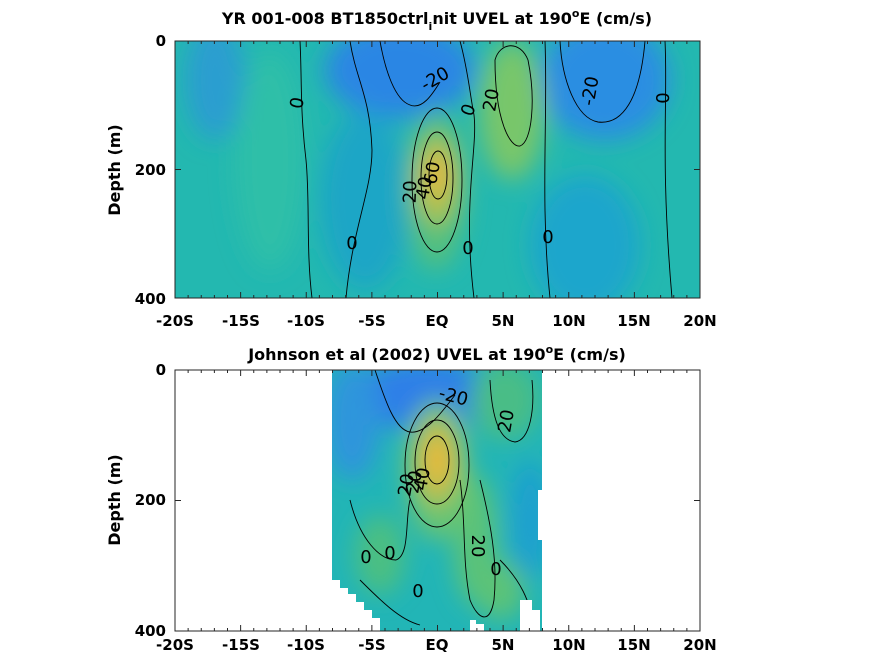 The image size is (875, 656). What do you see at coordinates (437, 560) in the screenshot?
I see `missing-data-mask` at bounding box center [437, 560].